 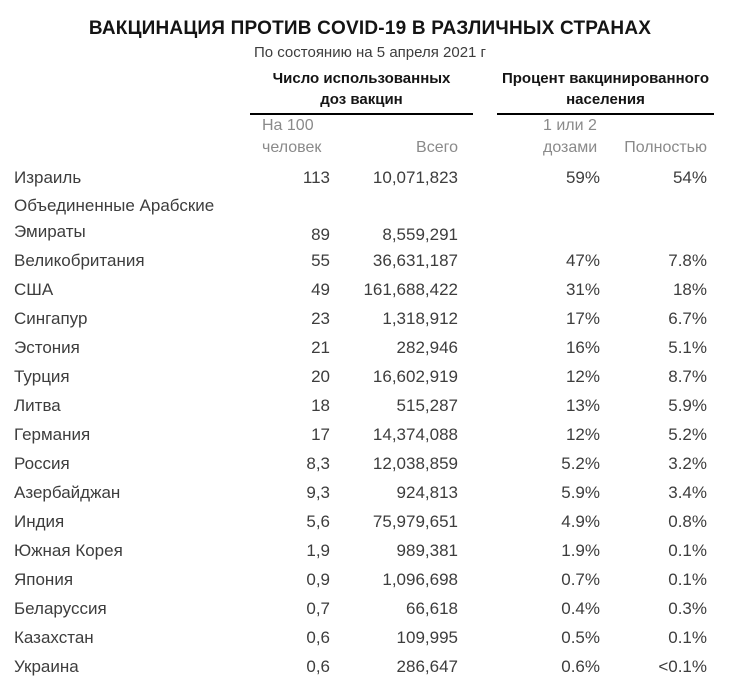 What do you see at coordinates (582, 434) in the screenshot?
I see `dose12-cell: 12%` at bounding box center [582, 434].